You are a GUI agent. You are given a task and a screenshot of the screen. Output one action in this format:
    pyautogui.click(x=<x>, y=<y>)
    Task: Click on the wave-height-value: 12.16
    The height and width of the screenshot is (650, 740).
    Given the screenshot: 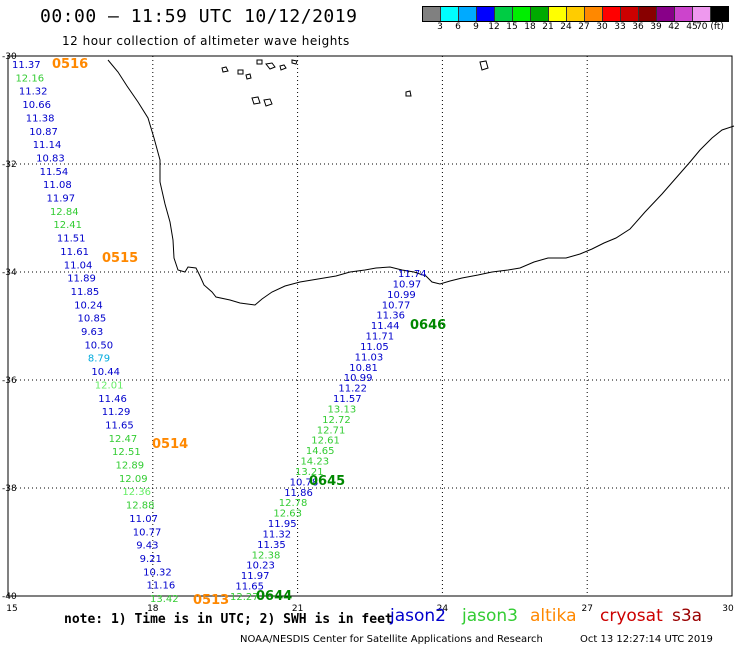 What is the action you would take?
    pyautogui.click(x=29, y=78)
    